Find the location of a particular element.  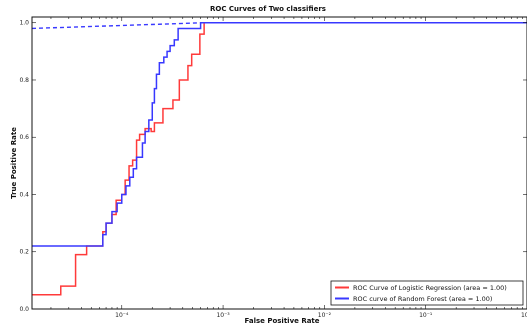

y-tick-label: 0.6 is located at coordinates (24, 137).